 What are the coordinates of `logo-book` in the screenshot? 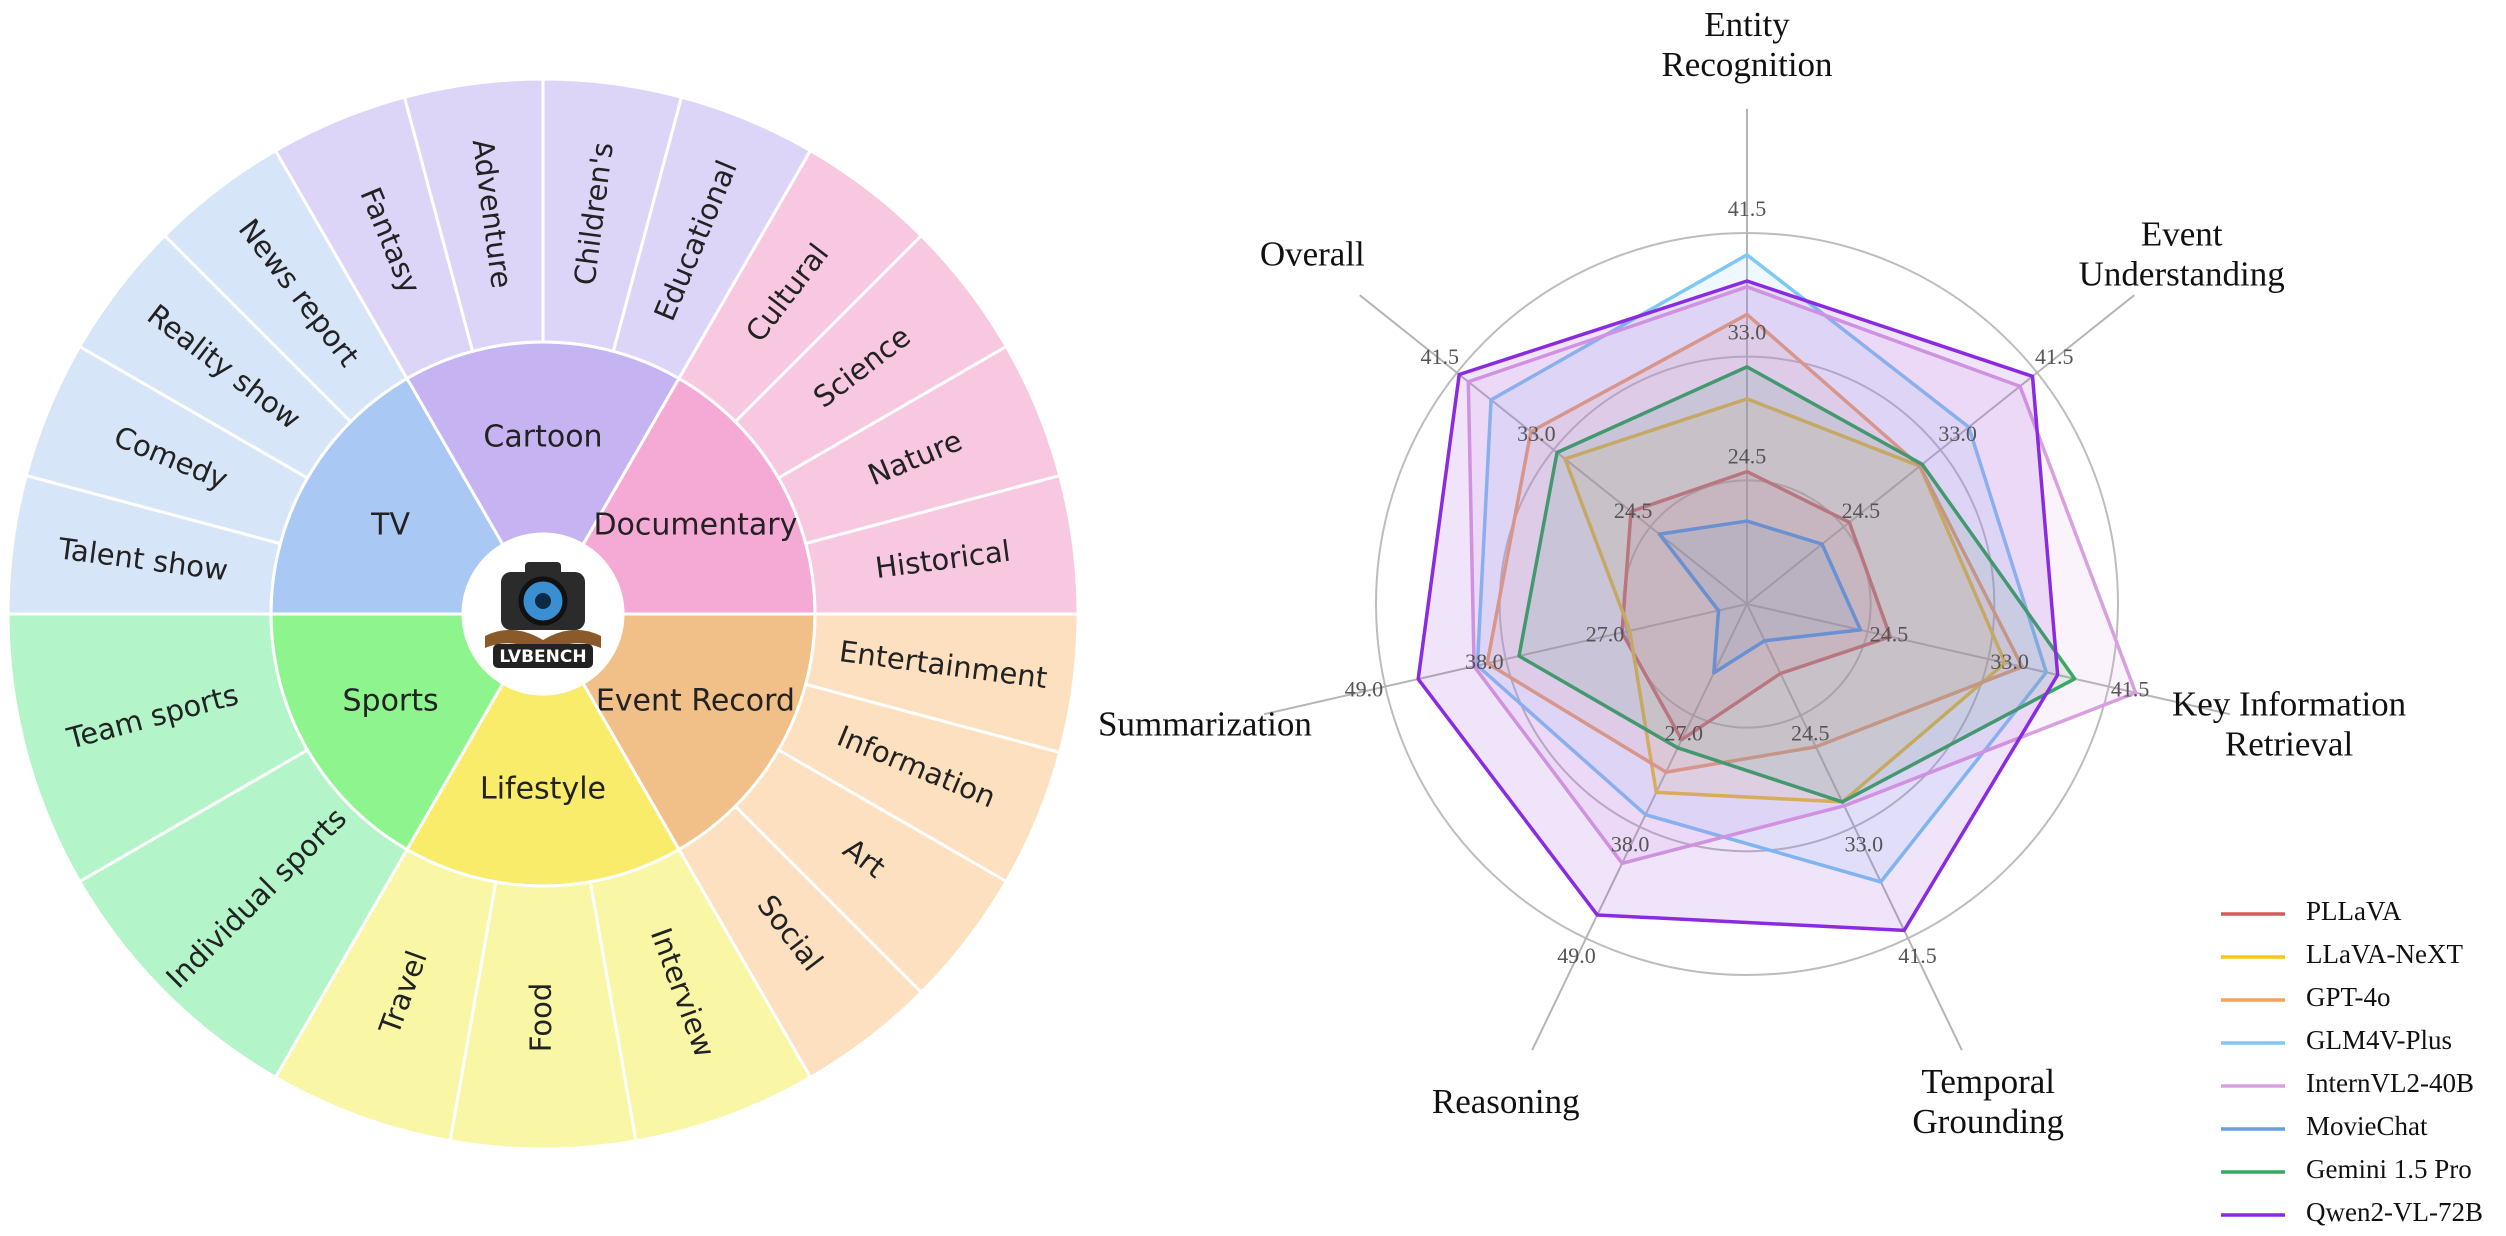 It's located at (543, 641).